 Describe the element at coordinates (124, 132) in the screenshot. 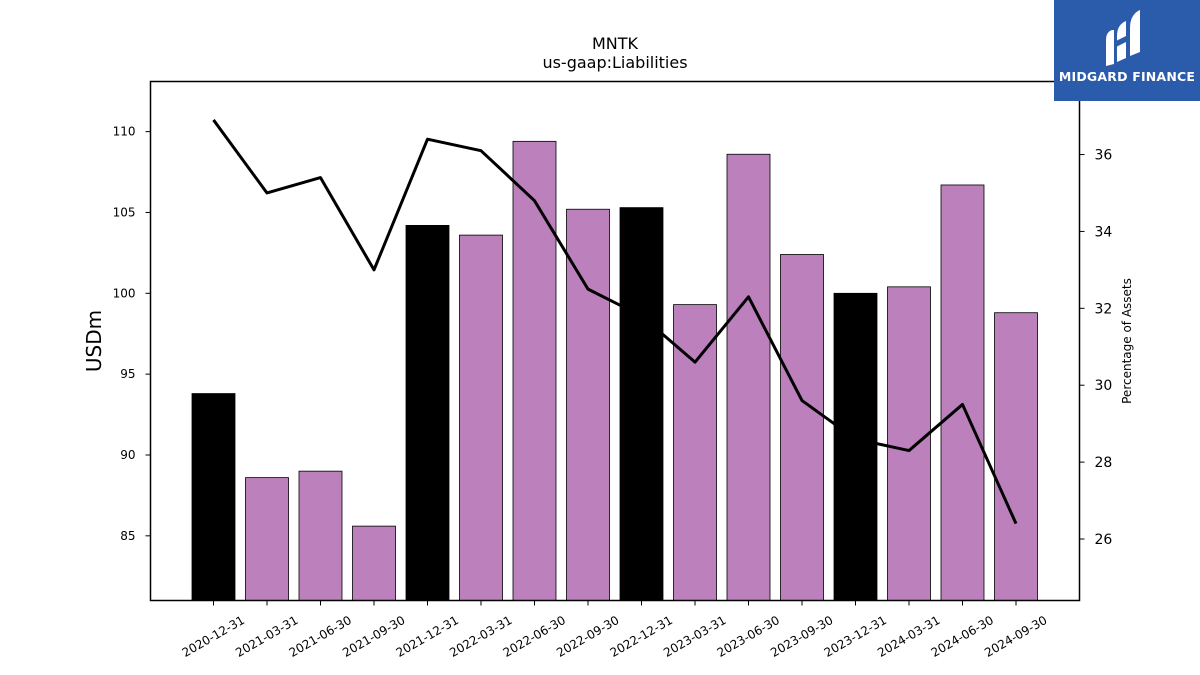

I see `y-tick-label: 110` at that location.